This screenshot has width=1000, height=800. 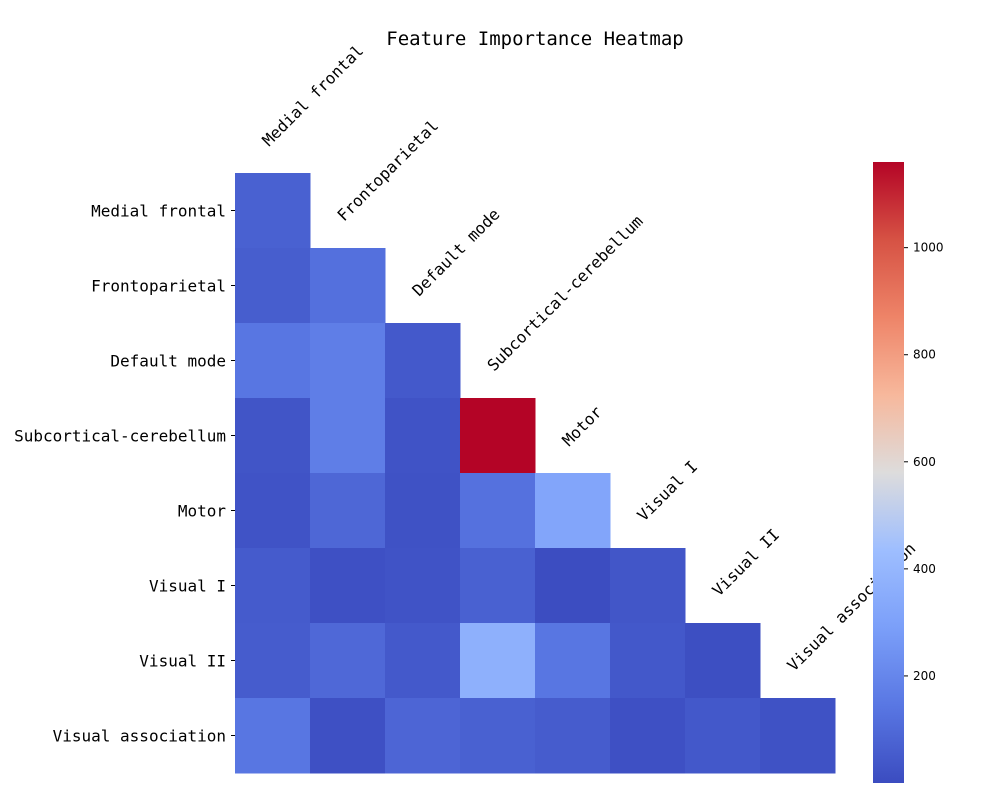 What do you see at coordinates (168, 361) in the screenshot?
I see `row-label: Default mode` at bounding box center [168, 361].